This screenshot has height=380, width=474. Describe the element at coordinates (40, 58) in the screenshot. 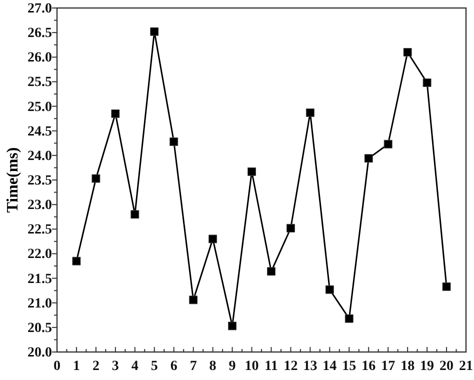

I see `y-tick-label: 26.0` at that location.